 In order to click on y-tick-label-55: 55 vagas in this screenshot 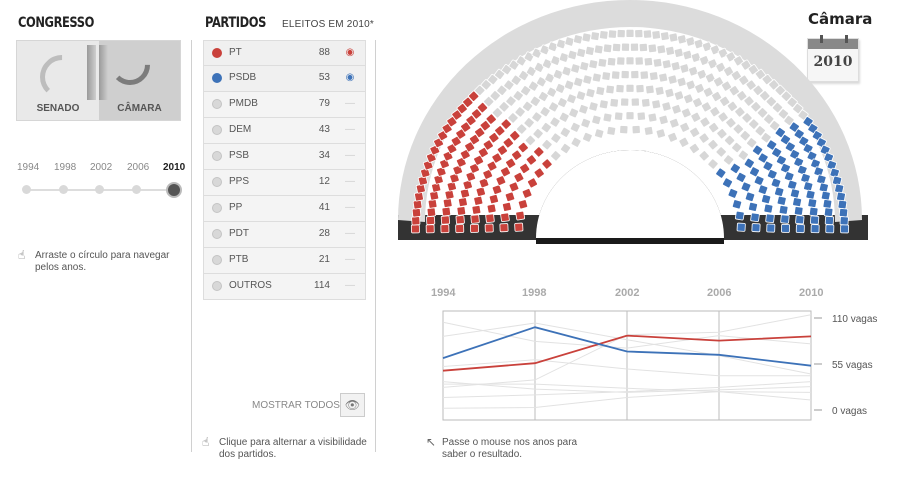, I will do `click(852, 365)`.